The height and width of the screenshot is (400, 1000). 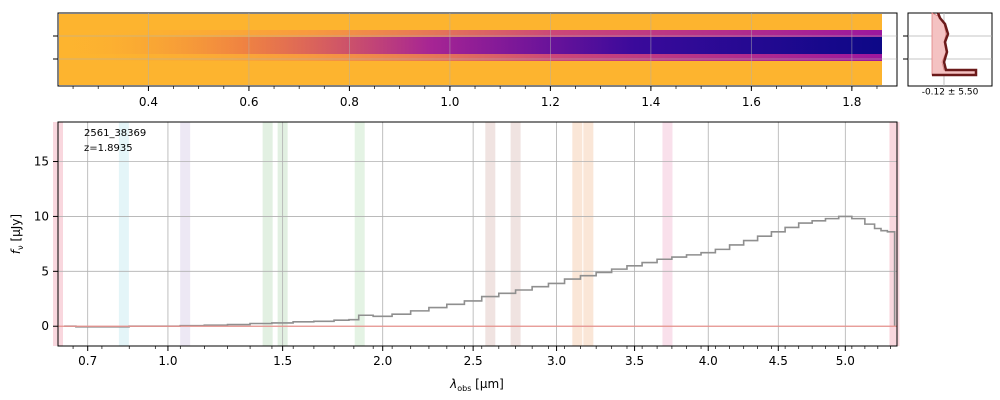 I want to click on spectrum-2d-xtick-label: 1.8, so click(x=851, y=102).